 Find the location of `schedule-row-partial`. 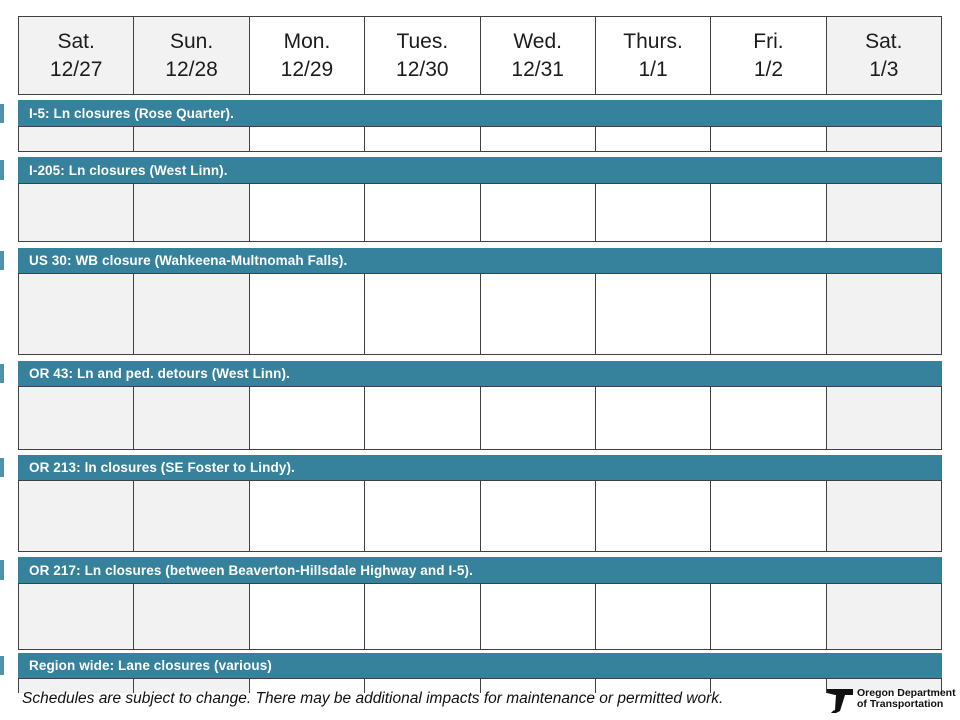

schedule-row-partial is located at coordinates (480, 685).